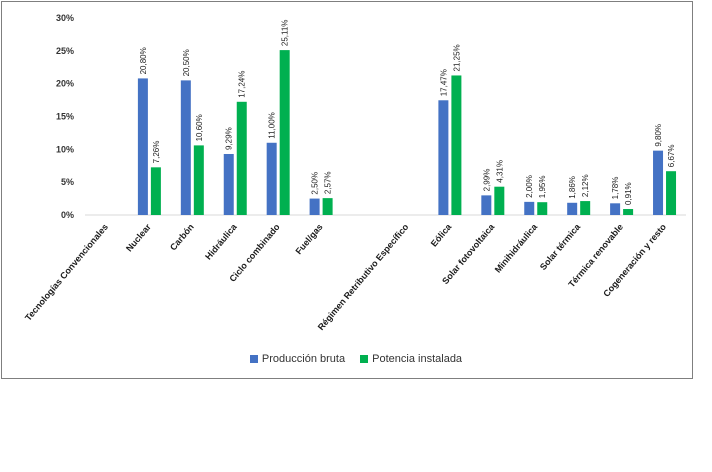 The image size is (712, 472). What do you see at coordinates (65, 51) in the screenshot?
I see `y-tick-label: 25%` at bounding box center [65, 51].